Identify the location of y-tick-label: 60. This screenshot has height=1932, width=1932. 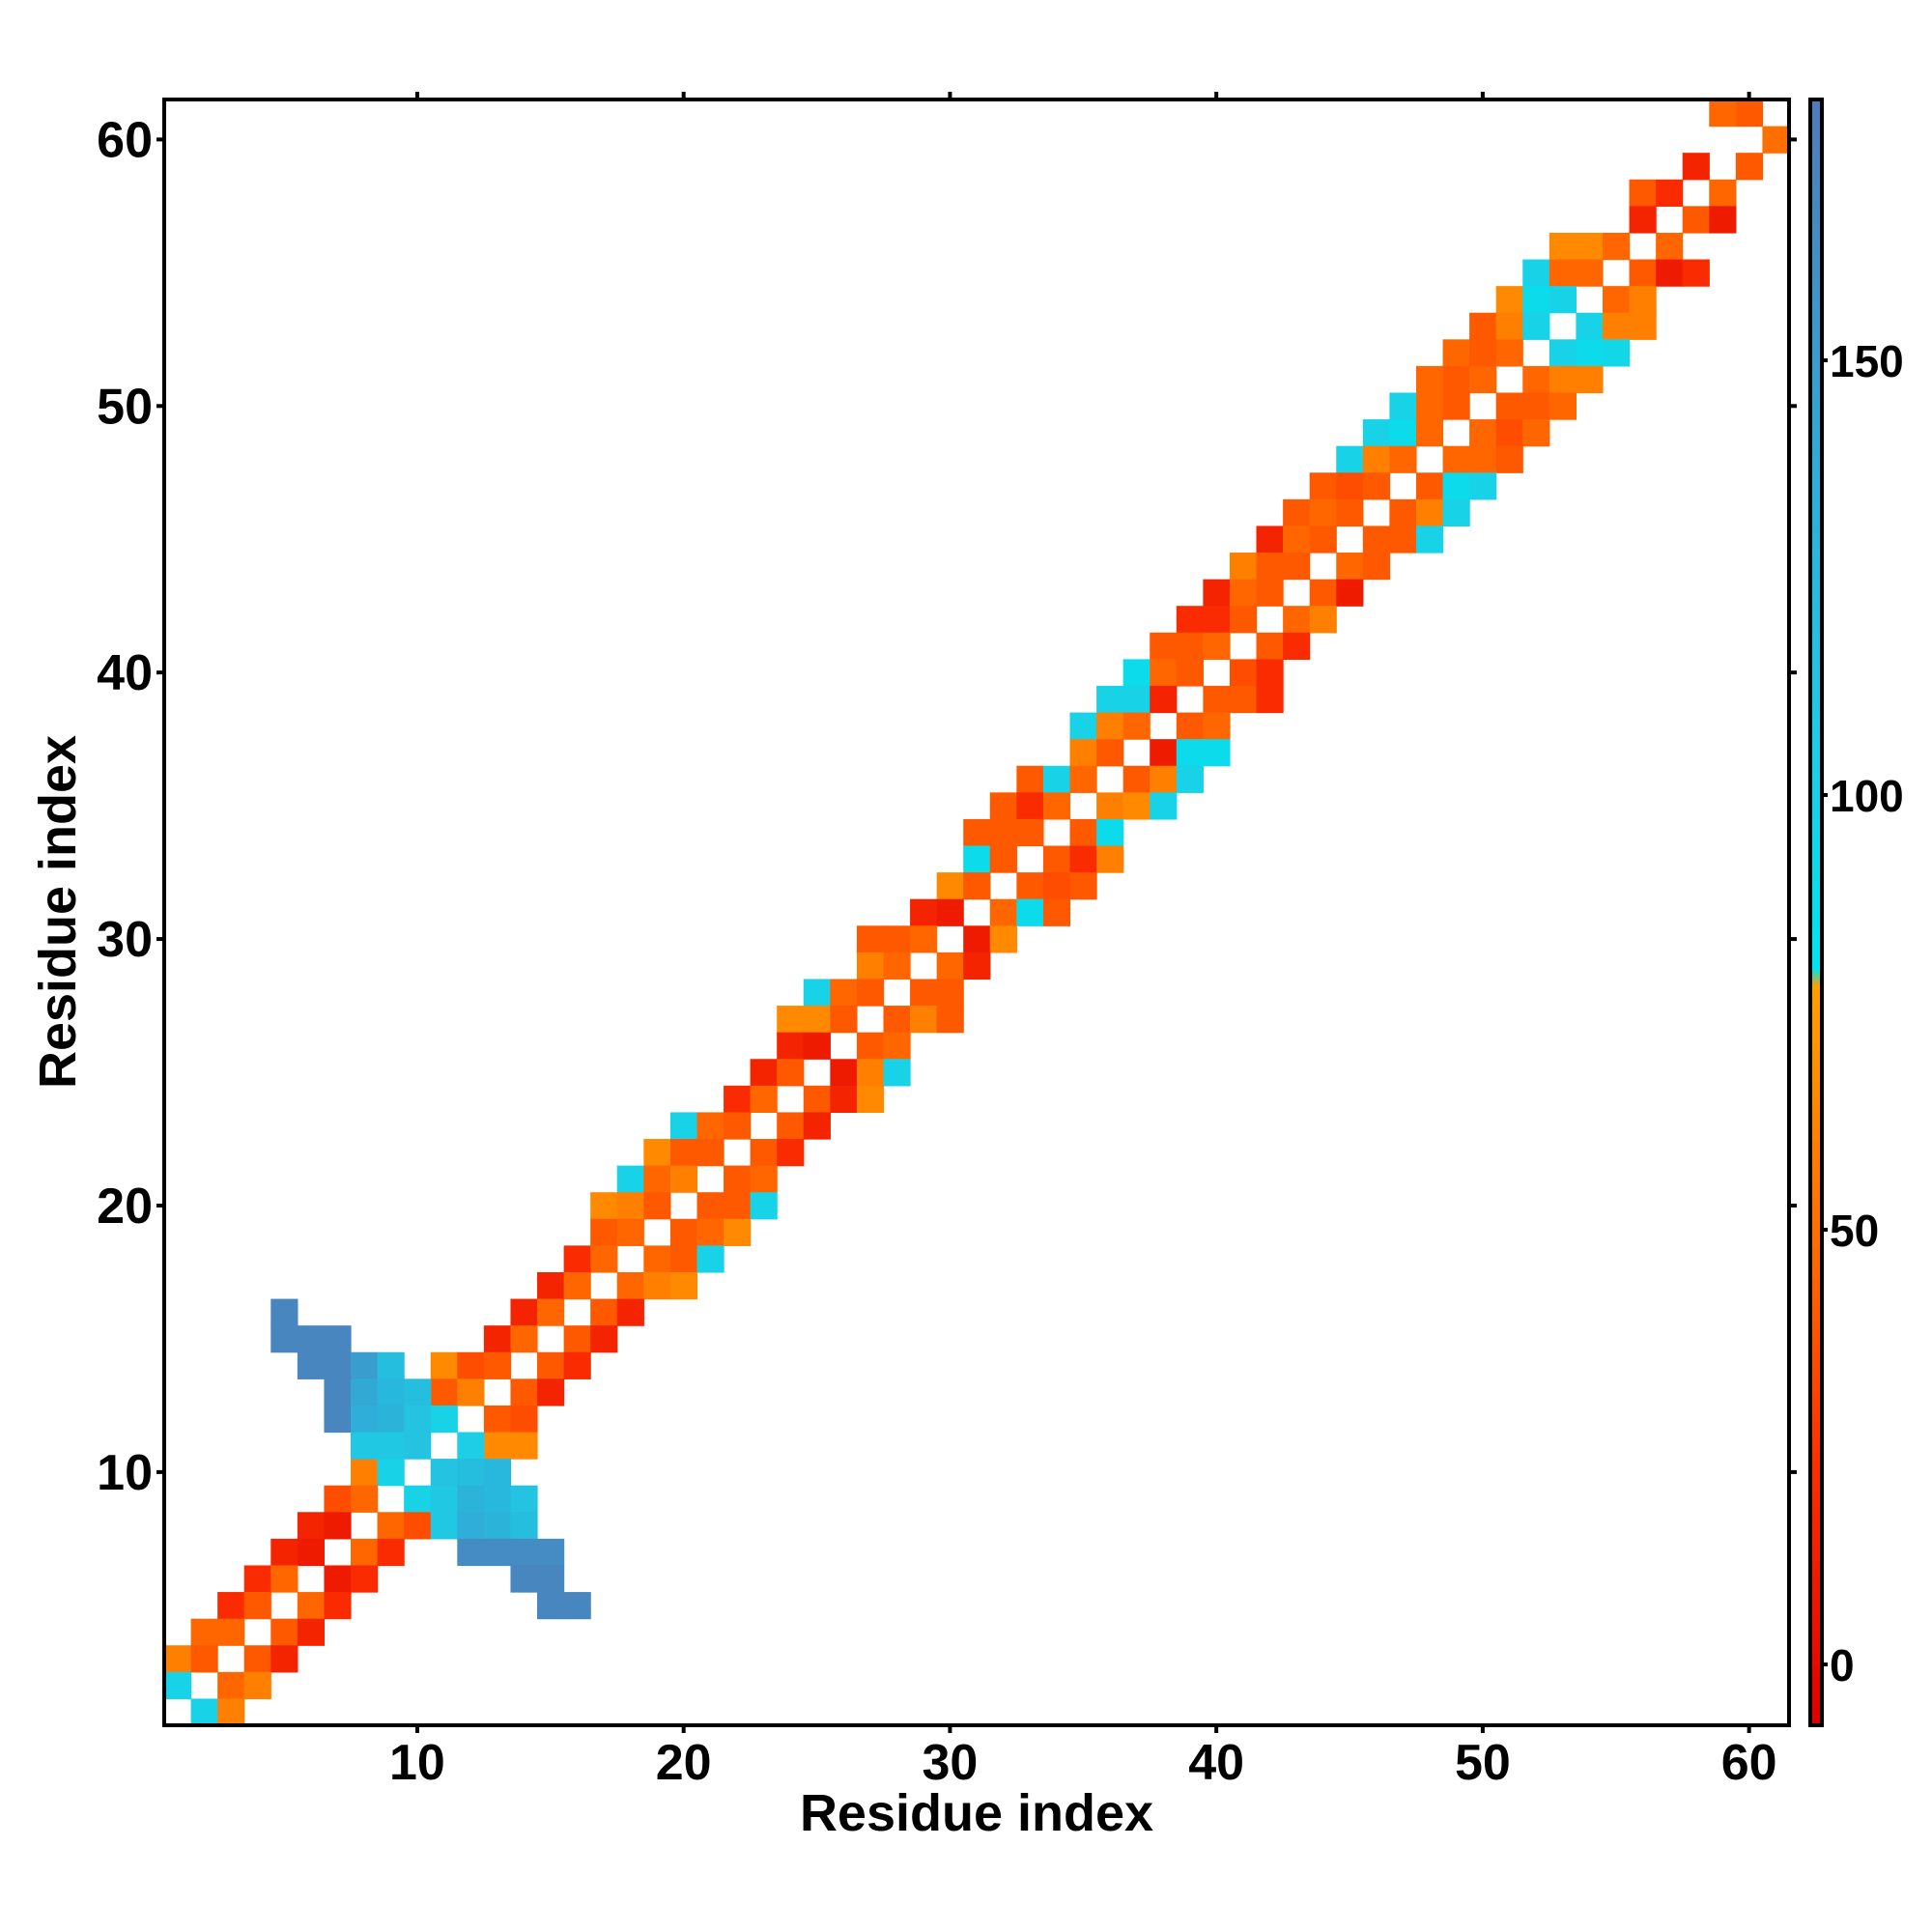
(125, 140).